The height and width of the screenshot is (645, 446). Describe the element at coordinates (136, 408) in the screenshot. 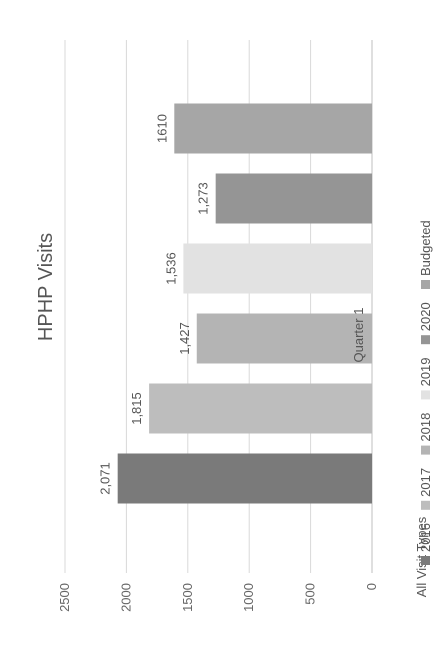

I see `data-label-2017: 1,815` at that location.